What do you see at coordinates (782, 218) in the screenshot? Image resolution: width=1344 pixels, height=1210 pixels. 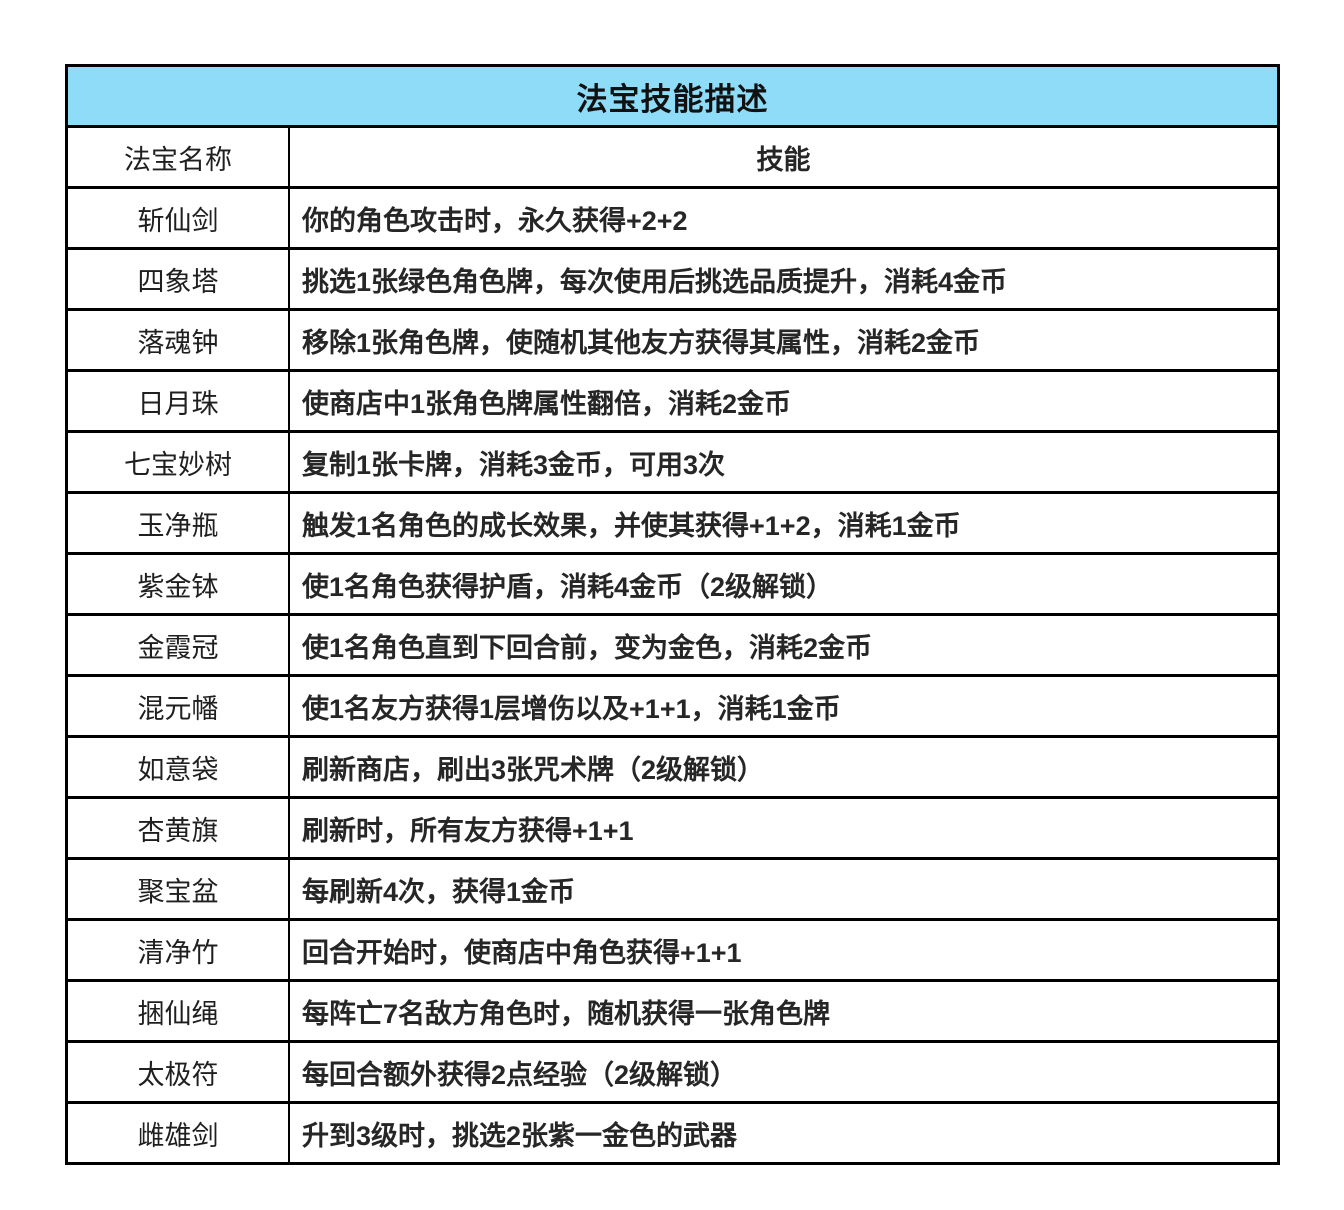 I see `skill-description: 你的角色攻击时，永久获得+2+2` at bounding box center [782, 218].